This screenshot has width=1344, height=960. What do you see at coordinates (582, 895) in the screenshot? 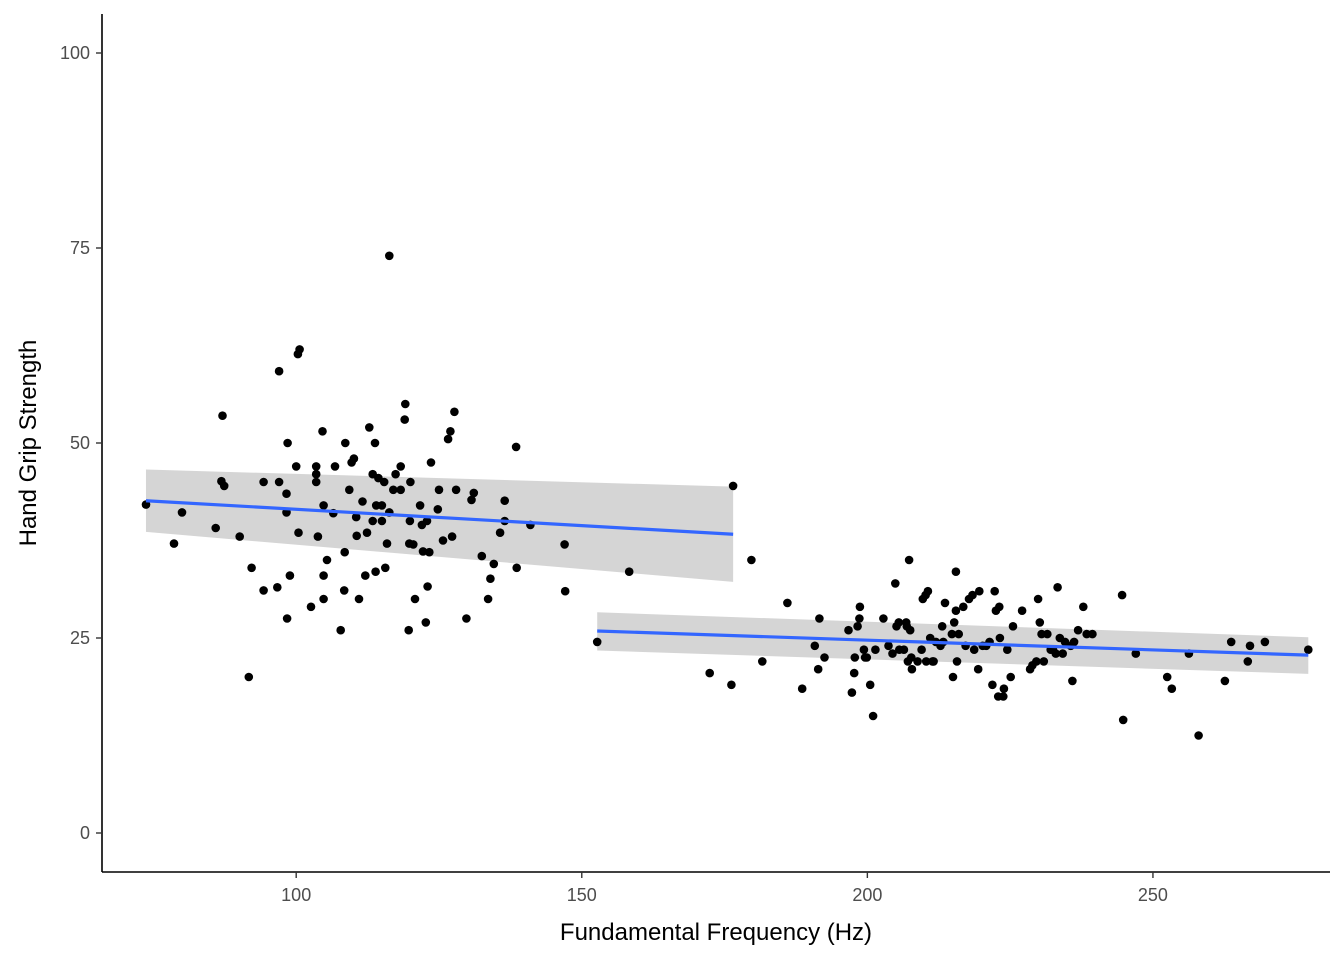
I see `x-tick-label: 150` at bounding box center [582, 895].